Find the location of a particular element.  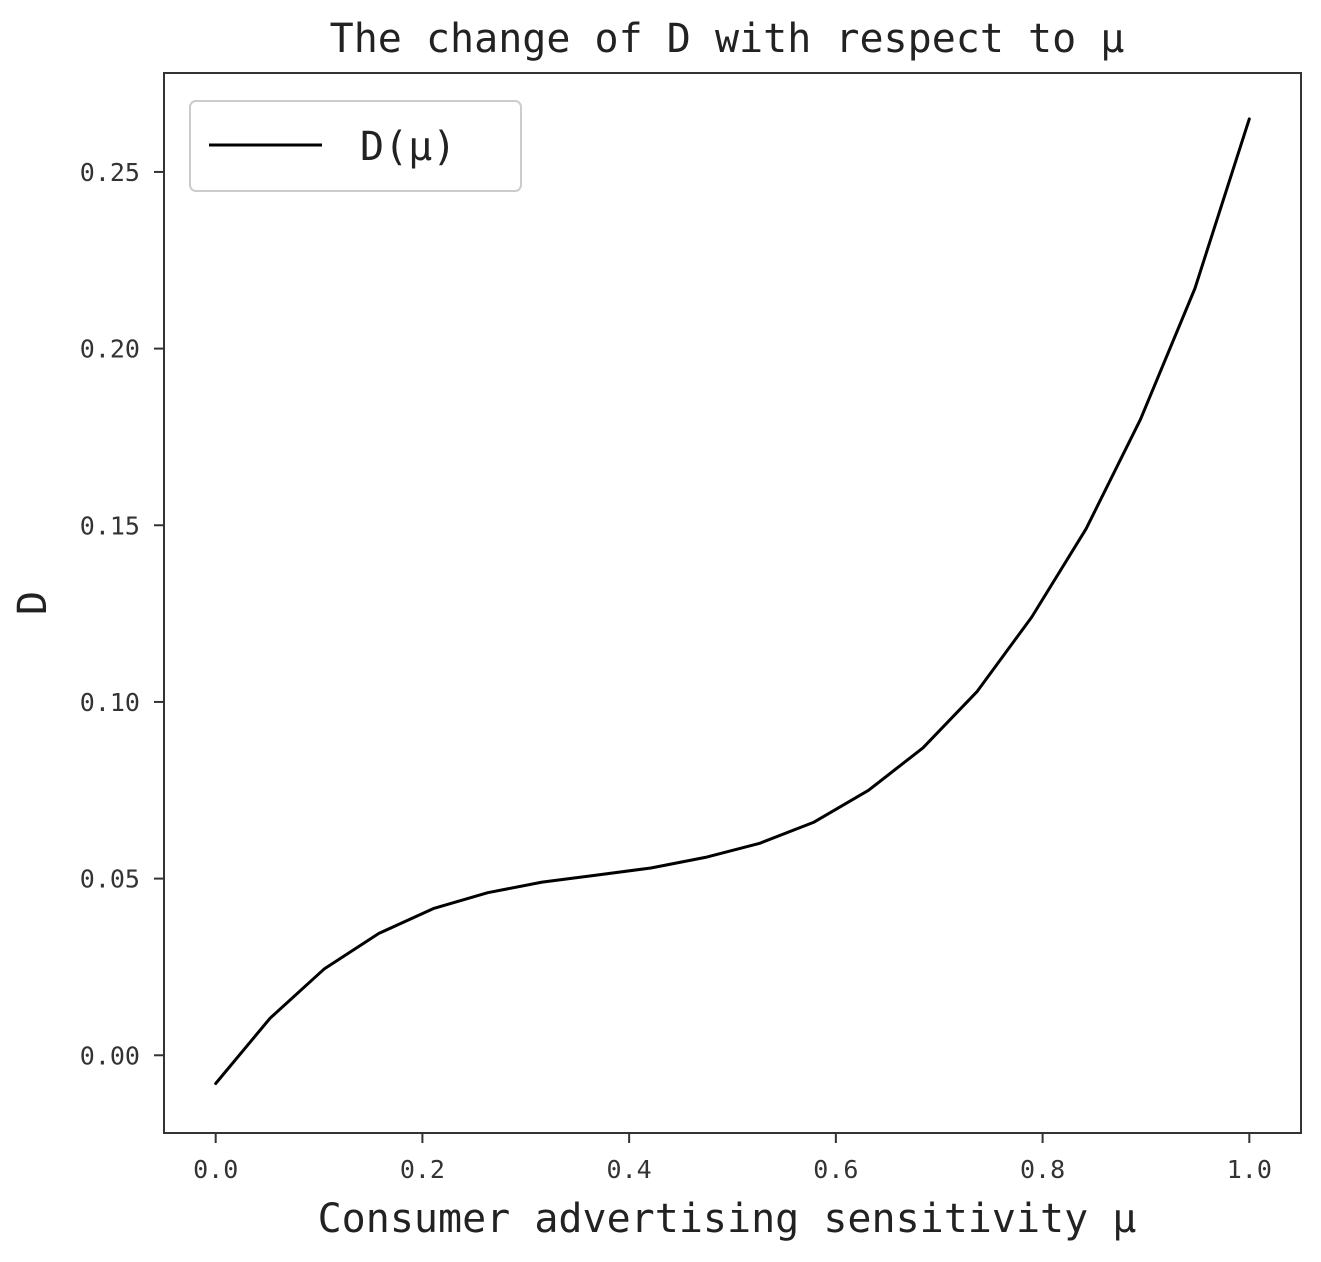

y-tick-label: 0.10 is located at coordinates (110, 702).